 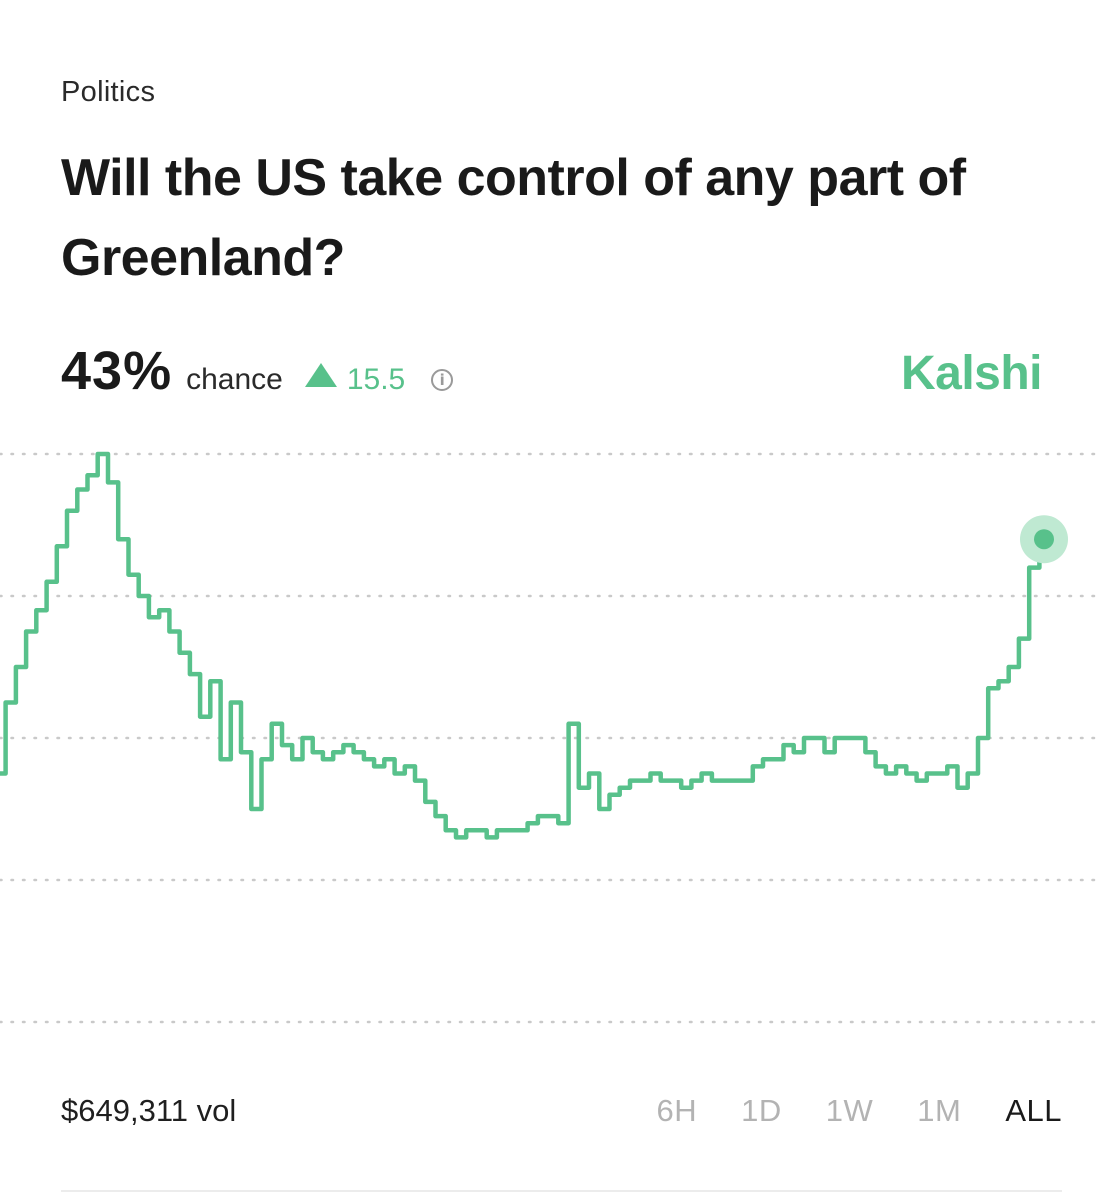 What do you see at coordinates (971, 373) in the screenshot?
I see `brand-logo: Kalshi` at bounding box center [971, 373].